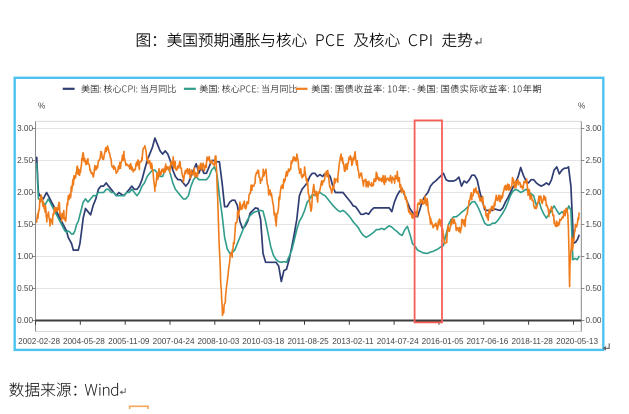  Describe the element at coordinates (263, 341) in the screenshot. I see `svg-text: 2010-03-18` at that location.